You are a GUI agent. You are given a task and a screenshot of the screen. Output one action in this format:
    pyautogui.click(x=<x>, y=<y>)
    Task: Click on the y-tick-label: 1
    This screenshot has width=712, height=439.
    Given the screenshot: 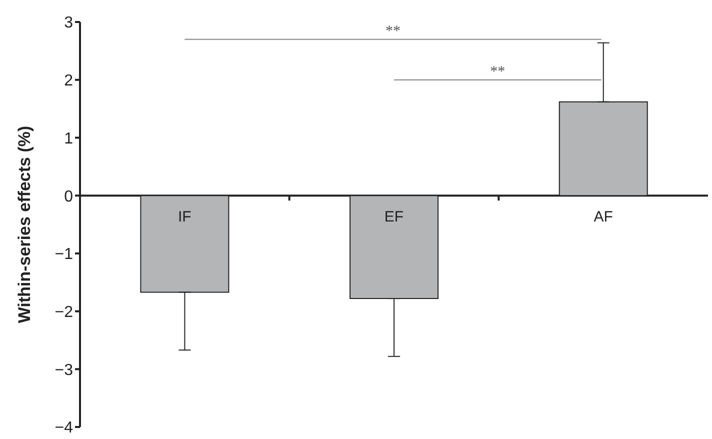 What is the action you would take?
    pyautogui.click(x=69, y=139)
    